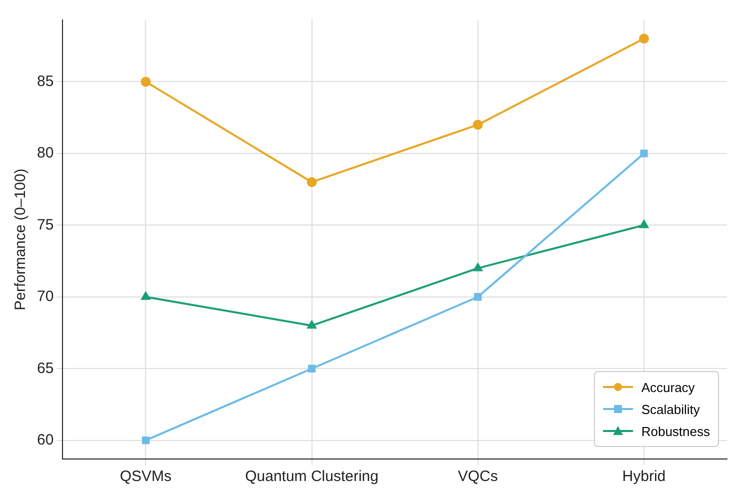  What do you see at coordinates (478, 477) in the screenshot?
I see `x-tick-label: VQCs` at bounding box center [478, 477].